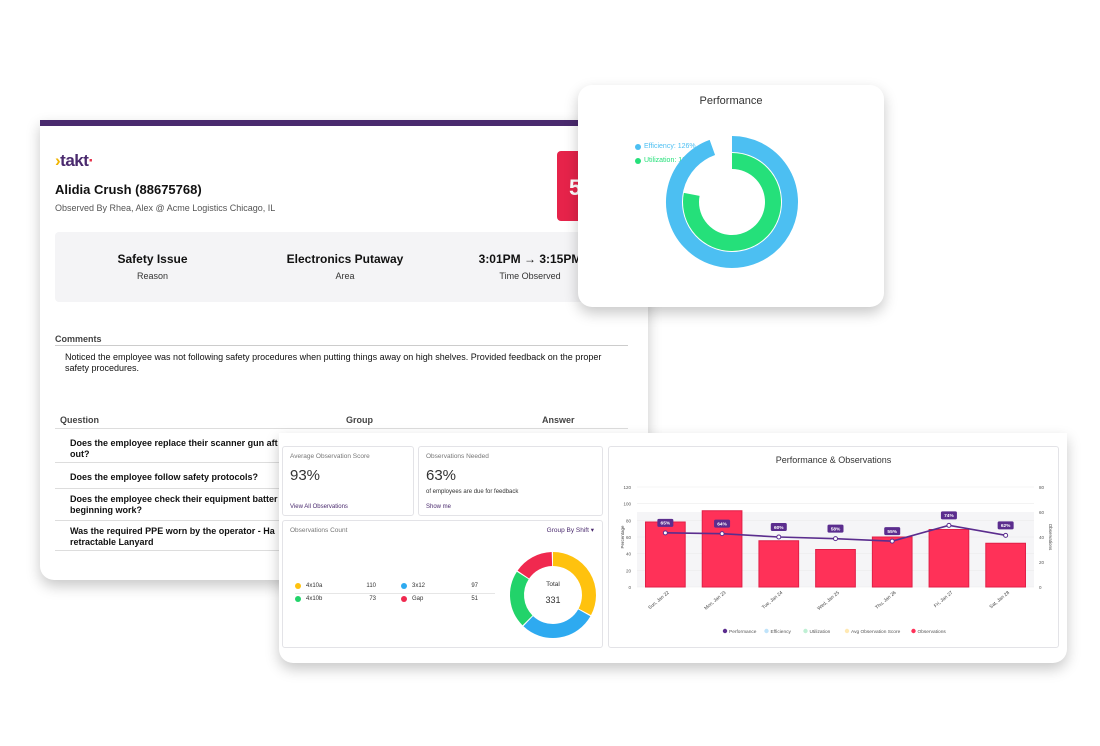 The height and width of the screenshot is (746, 1100). What do you see at coordinates (530, 276) in the screenshot?
I see `time-label: Time Observed` at bounding box center [530, 276].